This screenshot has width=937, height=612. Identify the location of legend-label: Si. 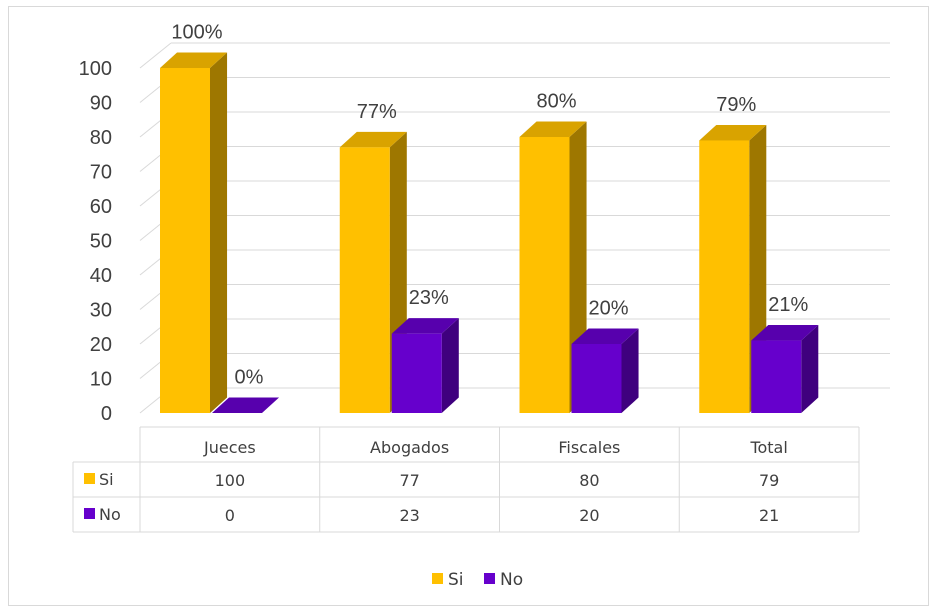
(456, 580).